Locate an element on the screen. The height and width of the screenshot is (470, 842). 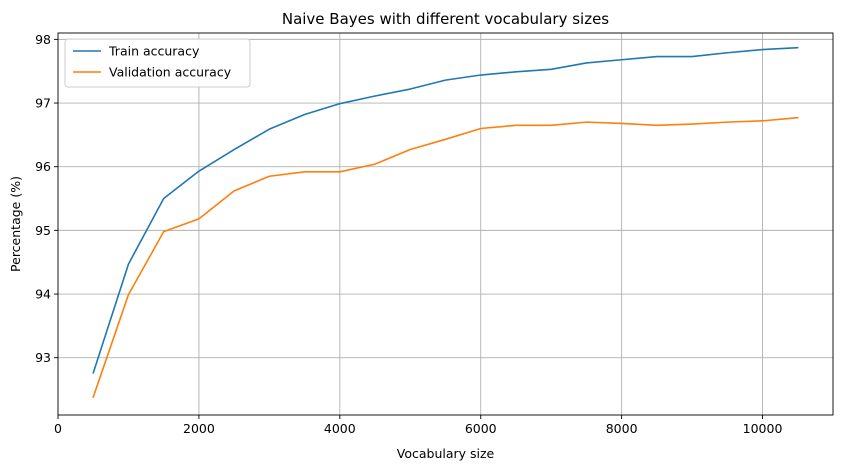
legend-label-validation: Validation accuracy is located at coordinates (170, 72).